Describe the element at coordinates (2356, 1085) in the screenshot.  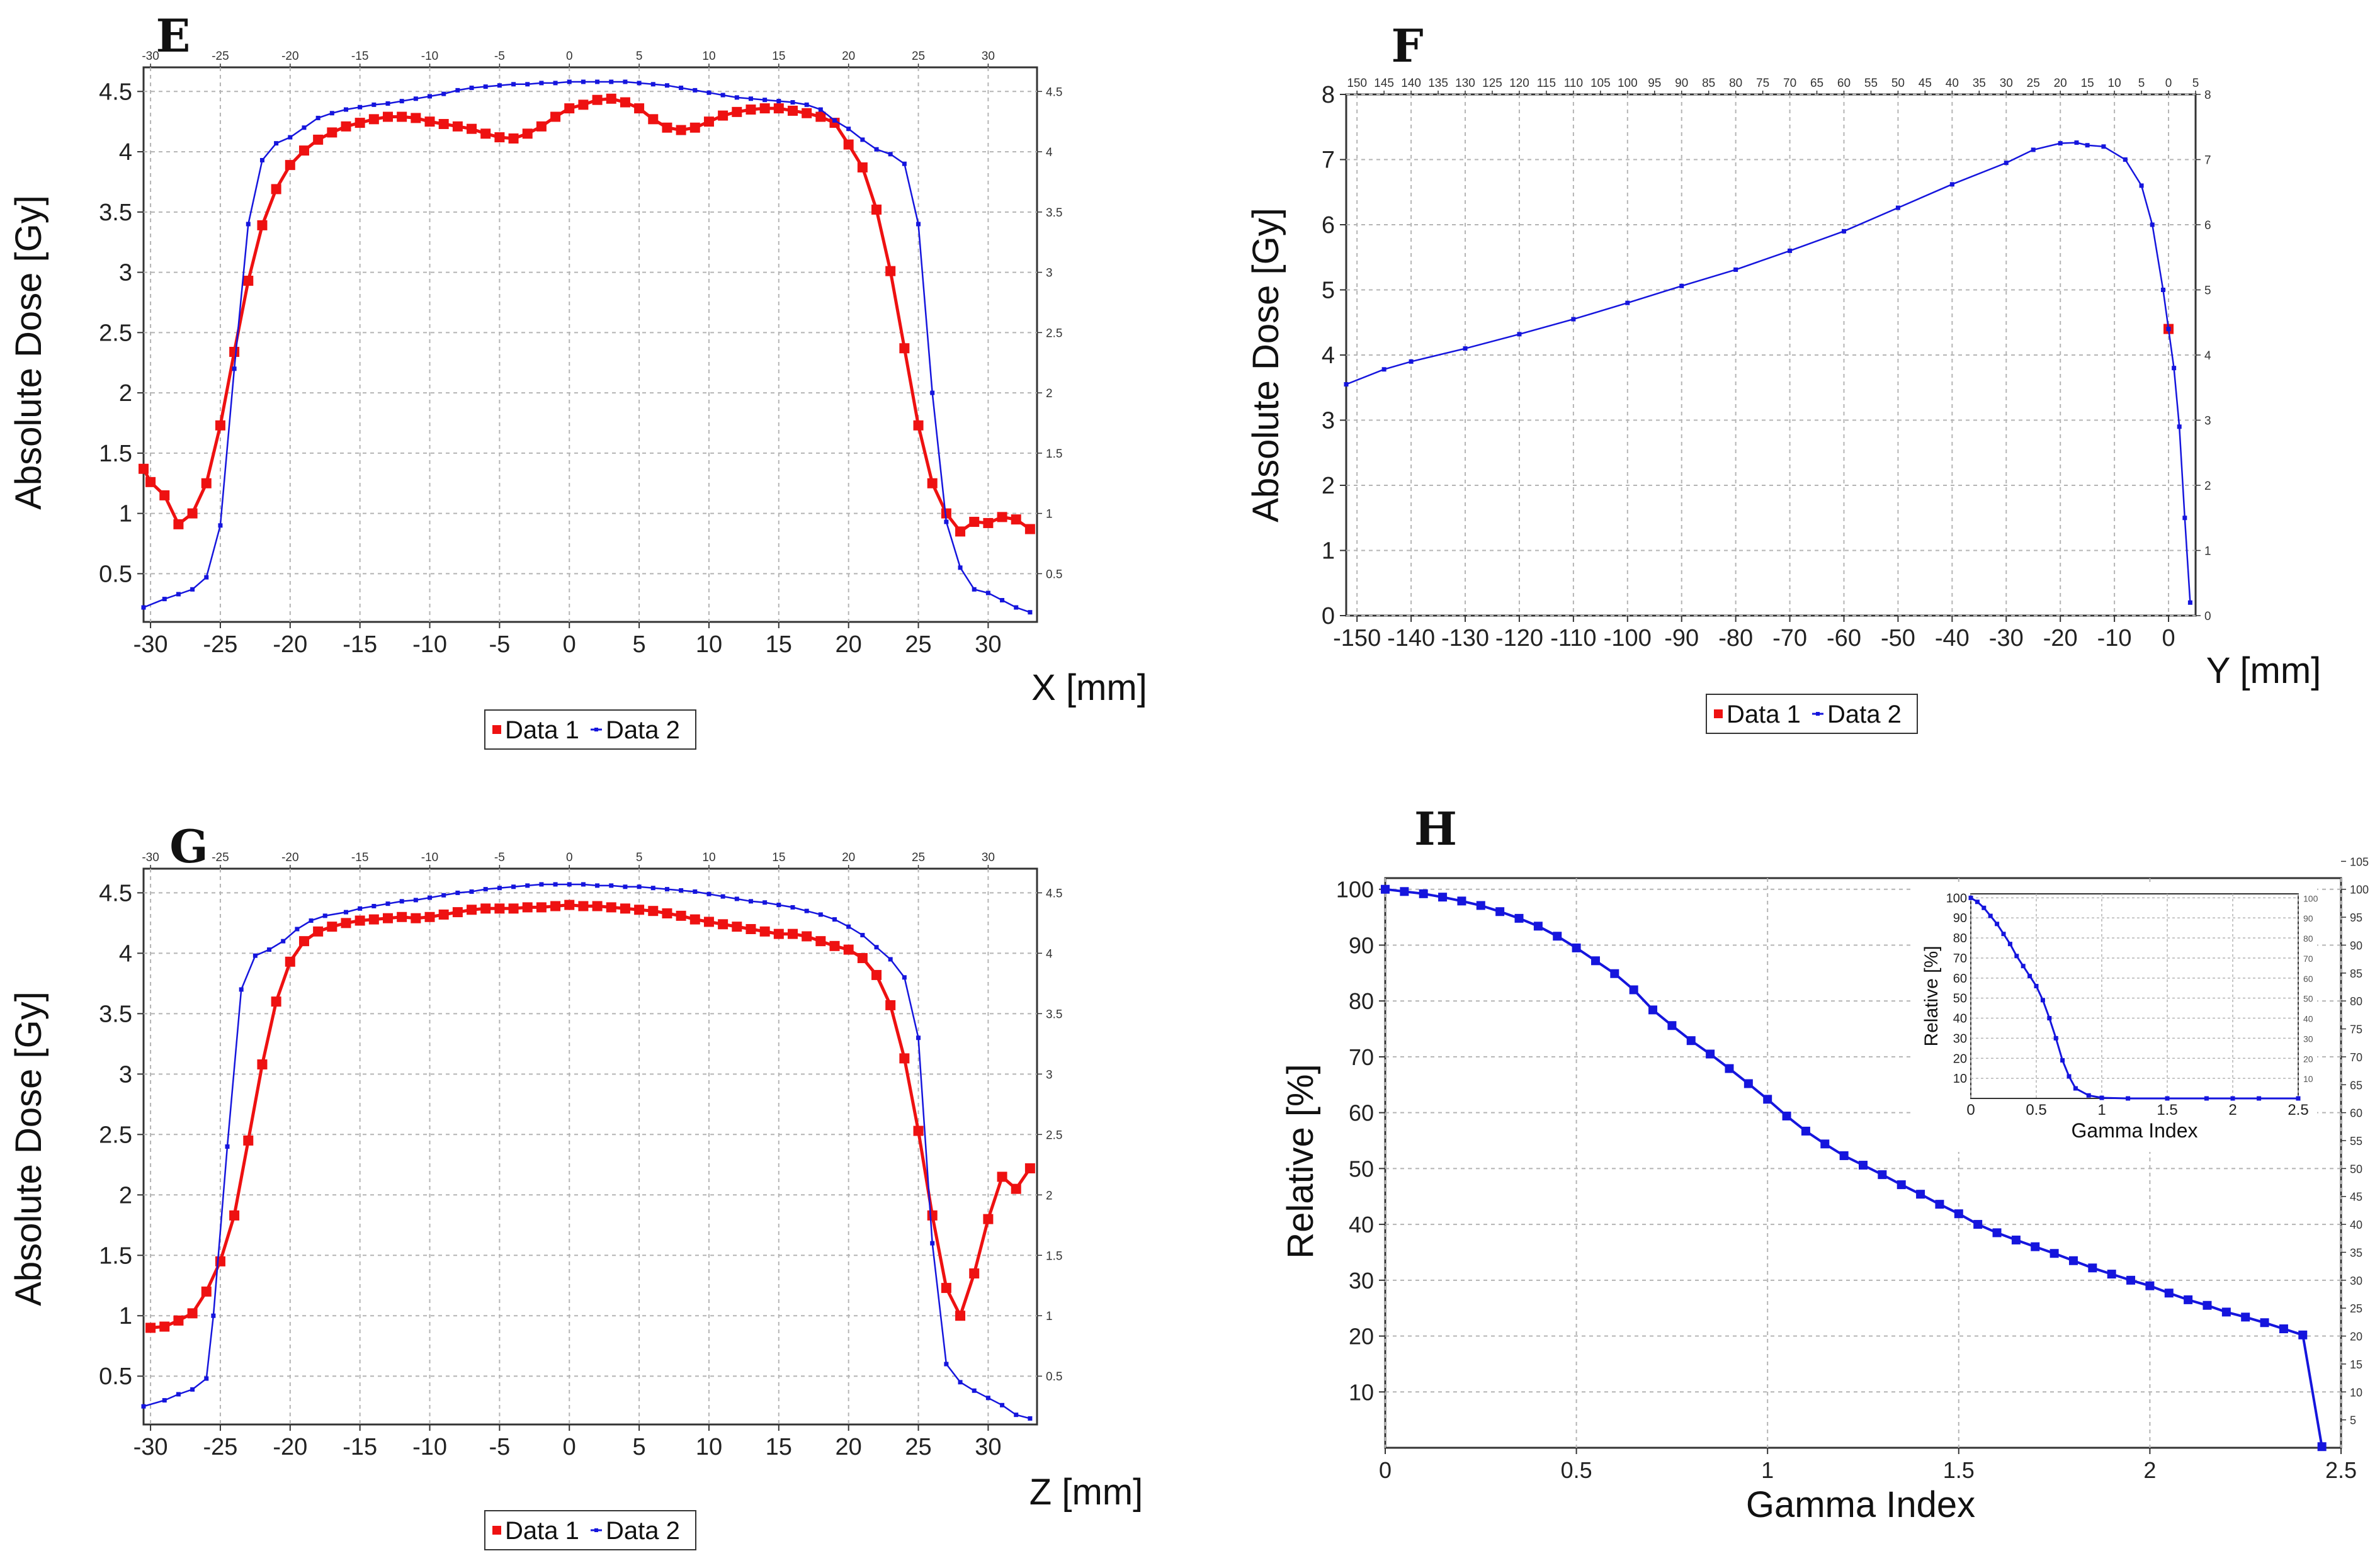
I see `right-tick-label: 65` at that location.